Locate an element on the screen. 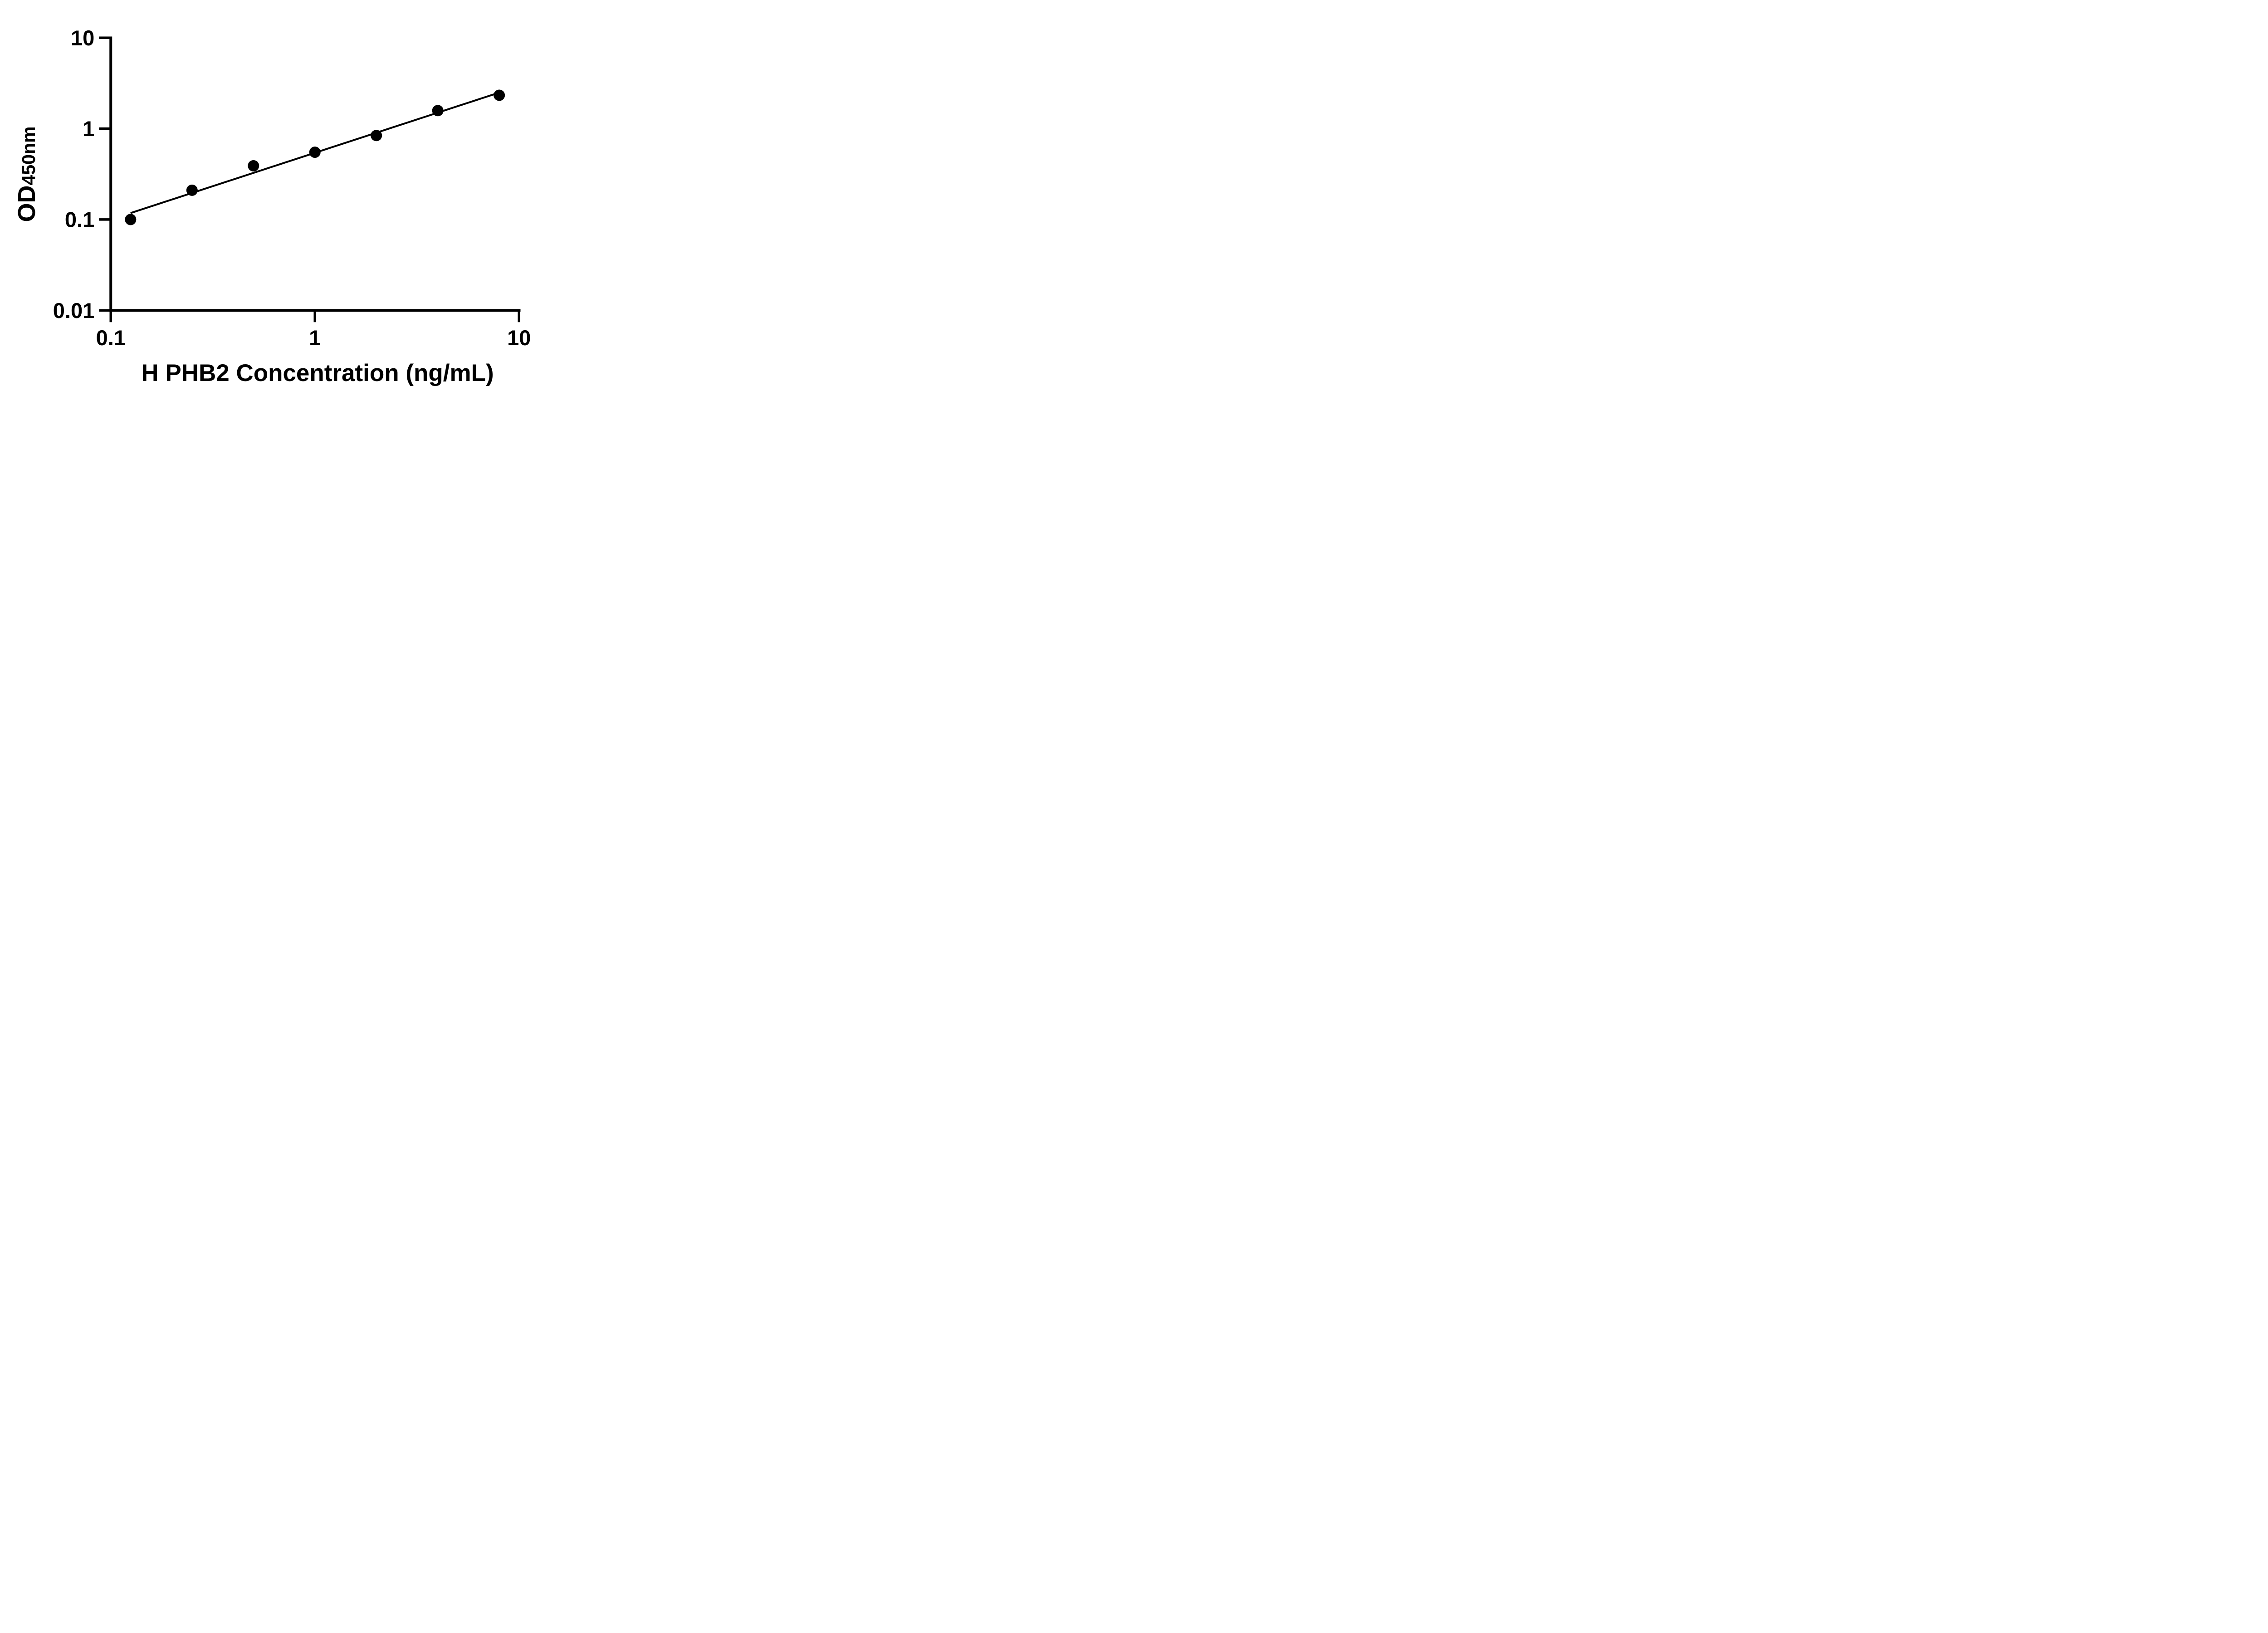 The width and height of the screenshot is (2268, 1633). x-tick-label: 10 is located at coordinates (519, 338).